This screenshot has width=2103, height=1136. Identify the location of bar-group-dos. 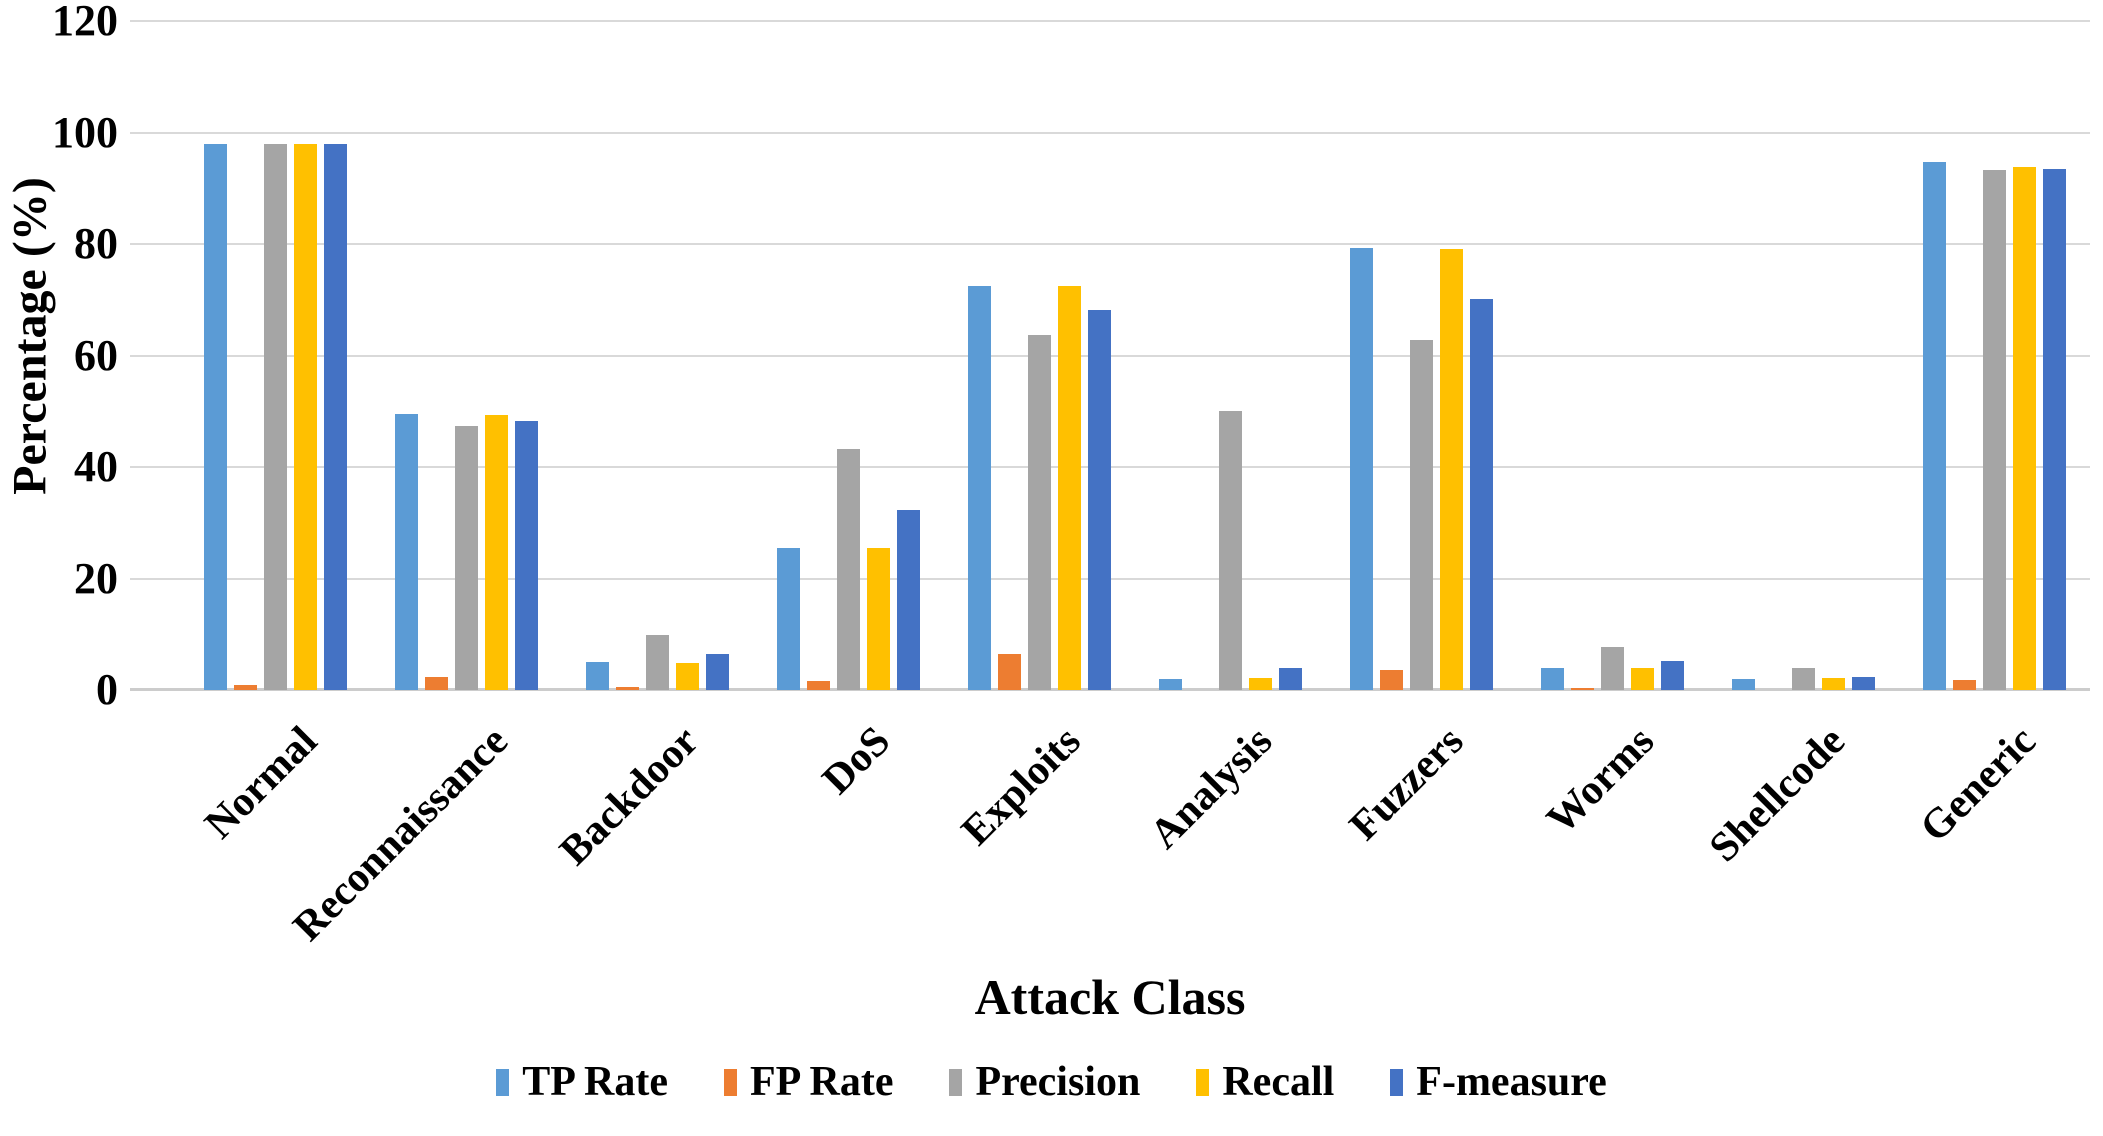
(848, 355).